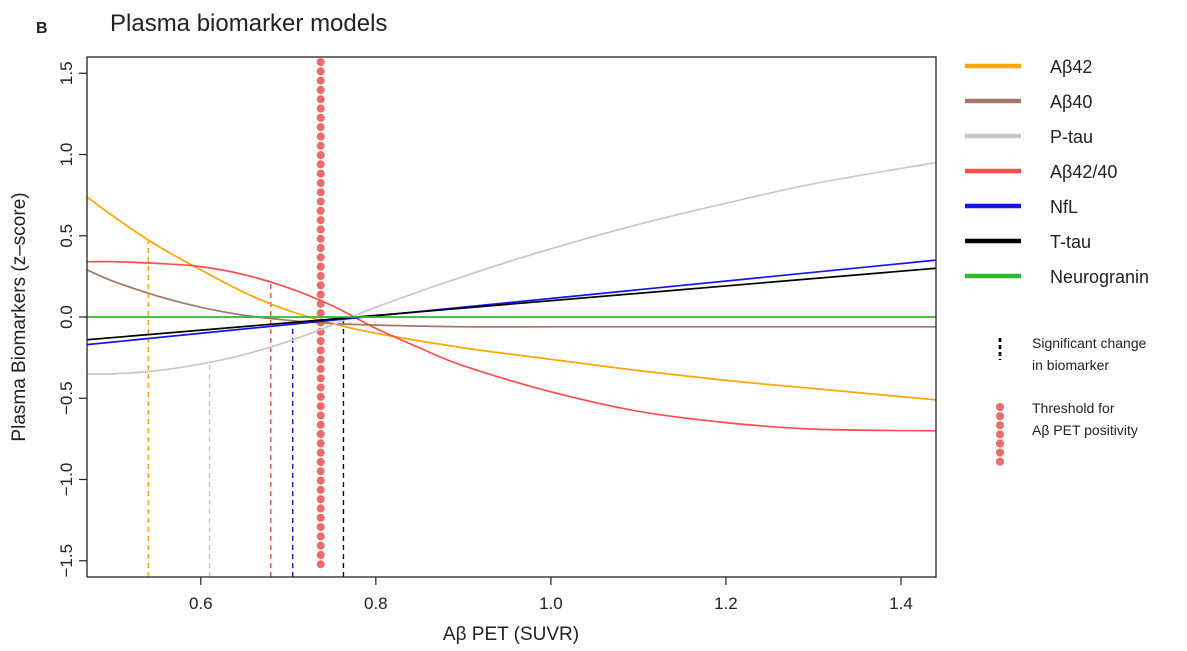  Describe the element at coordinates (66, 317) in the screenshot. I see `y-tick-label-3: 0.0` at that location.